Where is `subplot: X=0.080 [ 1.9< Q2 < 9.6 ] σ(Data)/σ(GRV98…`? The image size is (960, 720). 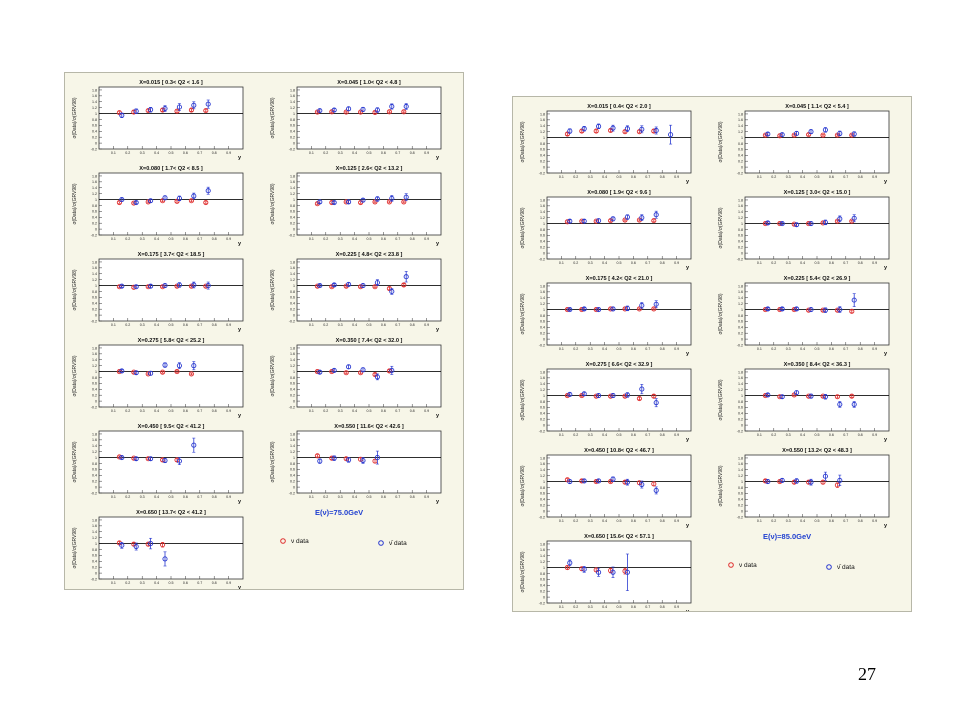
subplot: X=0.080 [ 1.9< Q2 < 9.6 ] σ(Data)/σ(GRV98… is located at coordinates (606, 230).